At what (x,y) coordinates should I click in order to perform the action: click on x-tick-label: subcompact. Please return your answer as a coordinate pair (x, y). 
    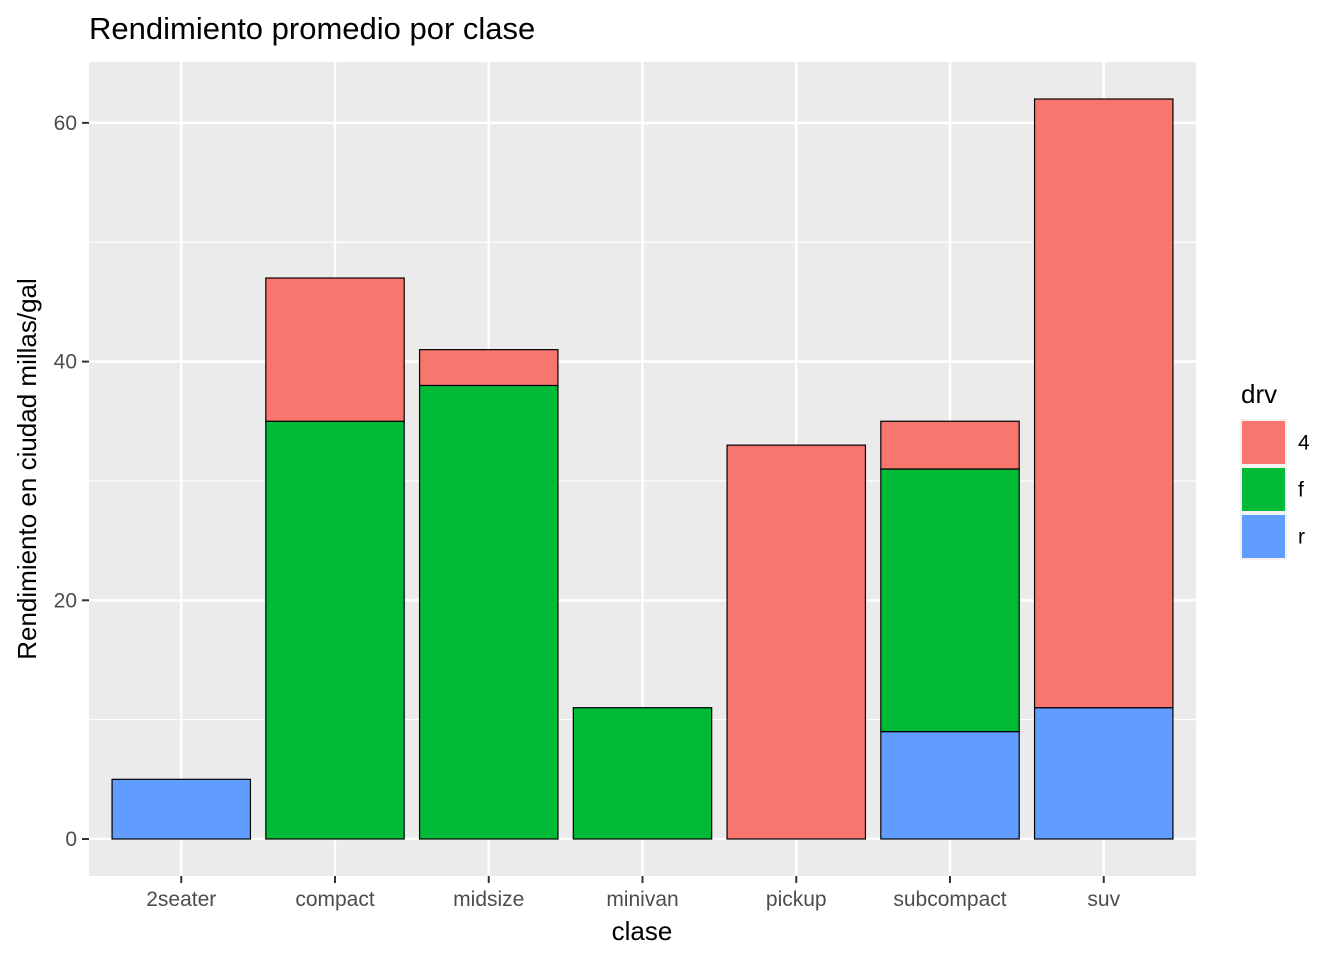
    Looking at the image, I should click on (949, 899).